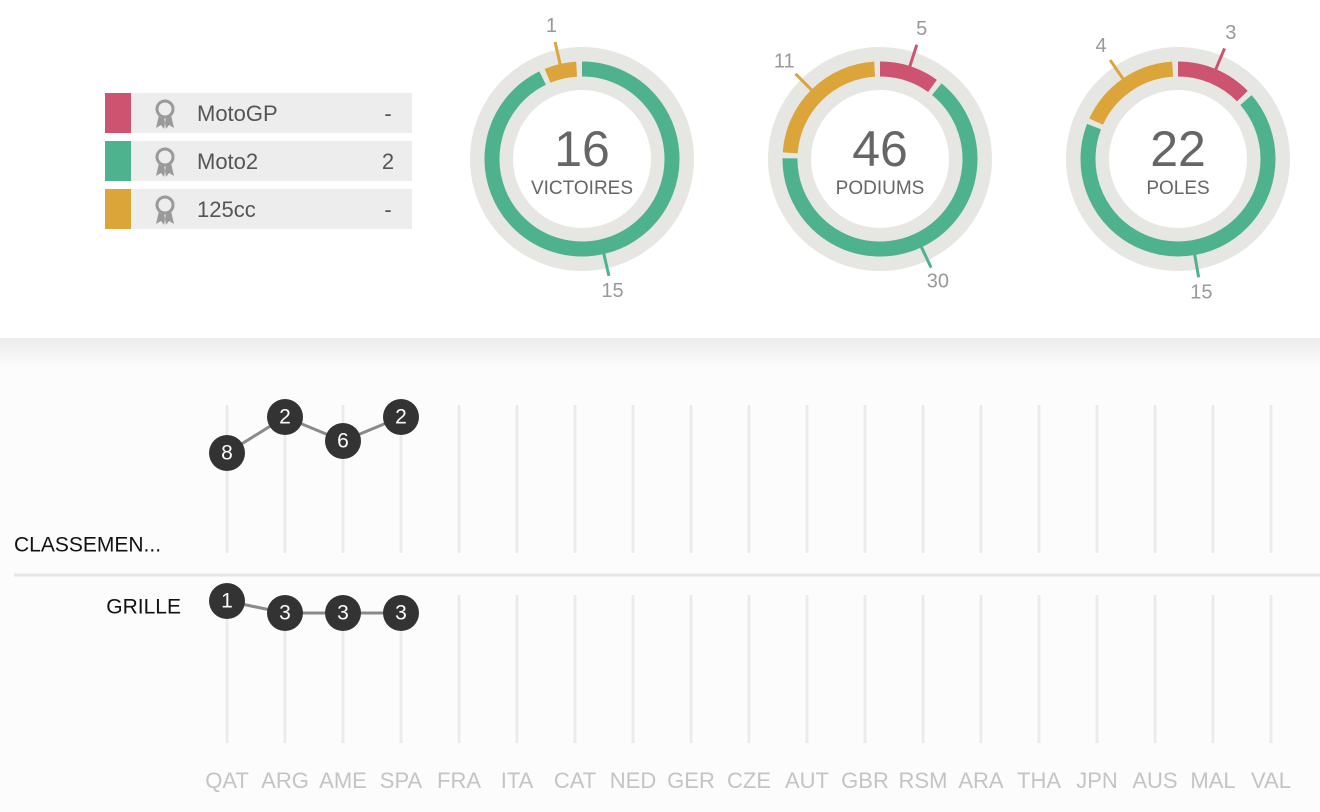  I want to click on position-label: 8, so click(227, 453).